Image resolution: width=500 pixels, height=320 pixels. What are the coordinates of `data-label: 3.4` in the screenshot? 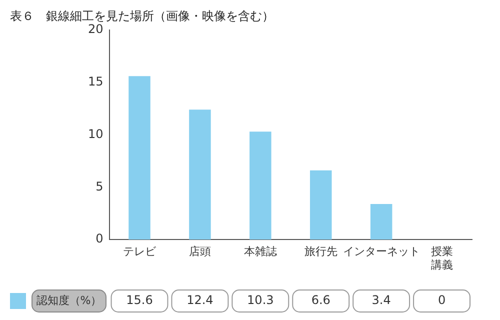 It's located at (381, 300).